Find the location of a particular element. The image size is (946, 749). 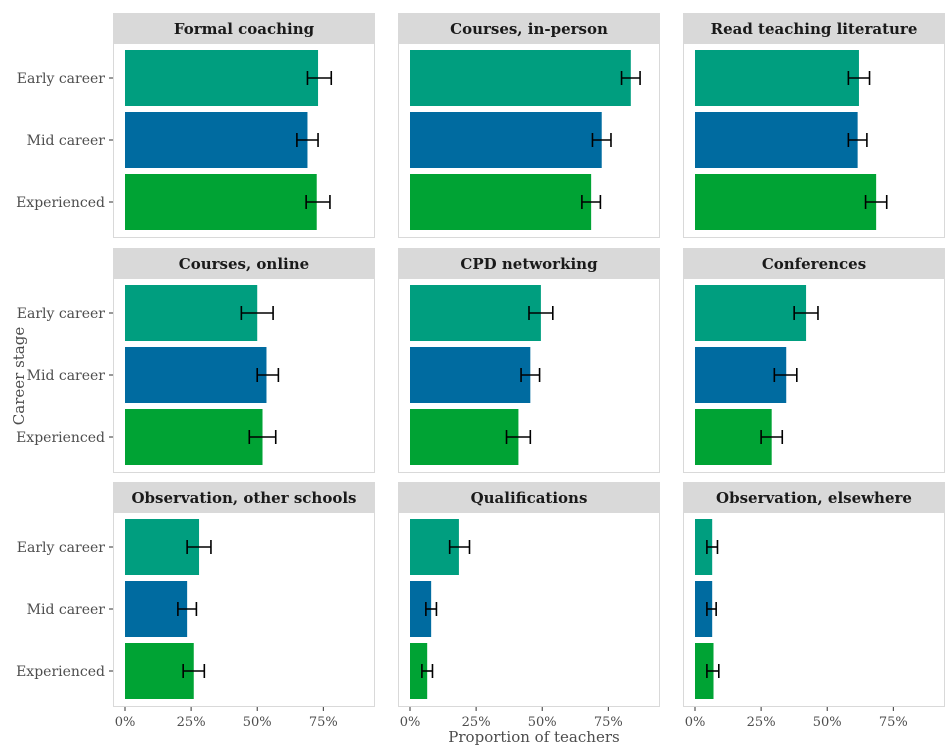

facet-panel-observation-elsewhere: Observation, elsewhere 0% 25% 50% 75% is located at coordinates (814, 606).